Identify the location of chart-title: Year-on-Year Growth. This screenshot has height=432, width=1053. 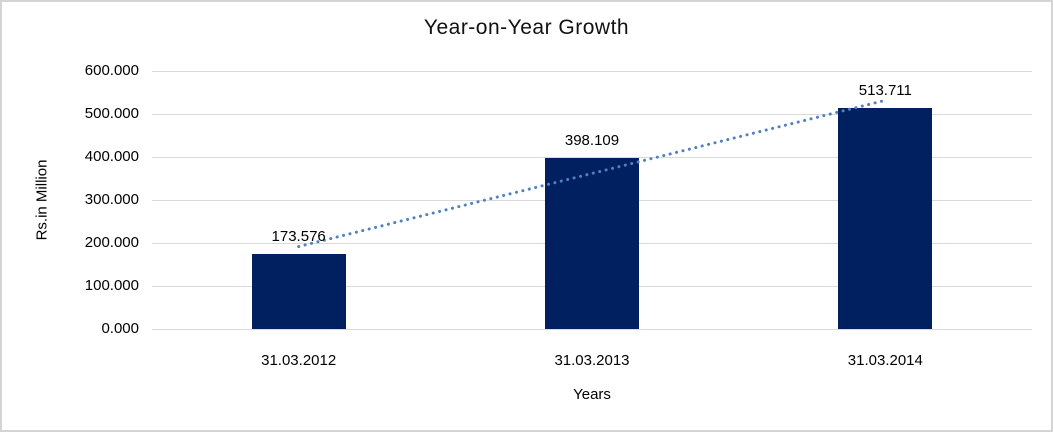
(526, 27).